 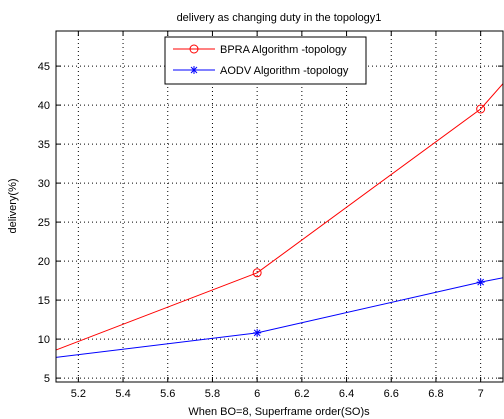 I want to click on y-axis-label: delivery(%), so click(x=13, y=205).